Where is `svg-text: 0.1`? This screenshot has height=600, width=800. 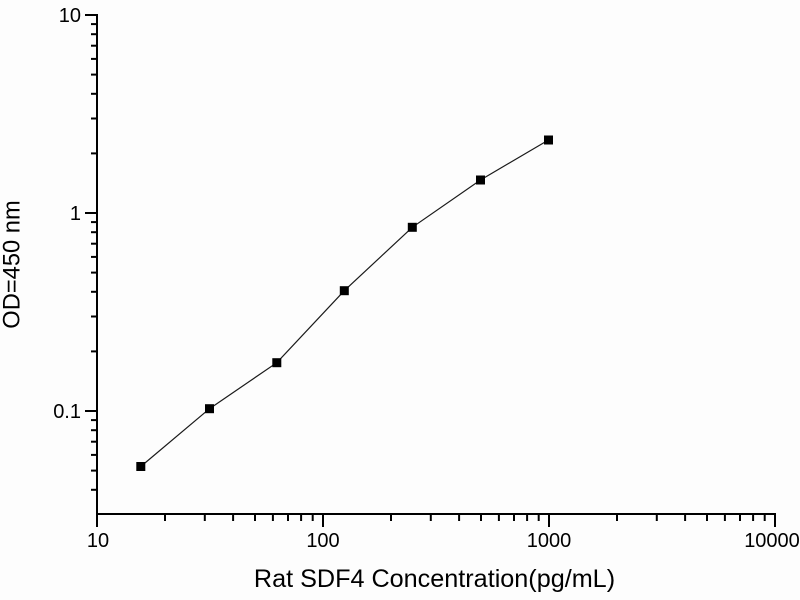 svg-text: 0.1 is located at coordinates (67, 412).